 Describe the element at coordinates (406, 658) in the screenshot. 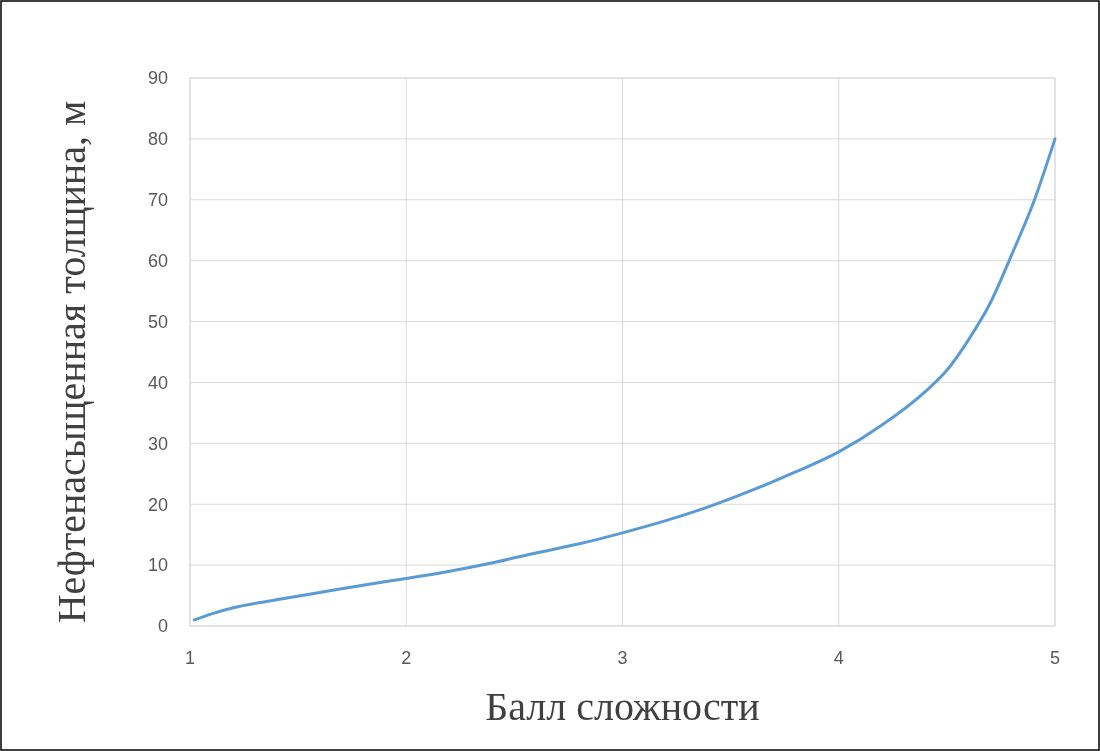

I see `x-tick-label: 2` at that location.